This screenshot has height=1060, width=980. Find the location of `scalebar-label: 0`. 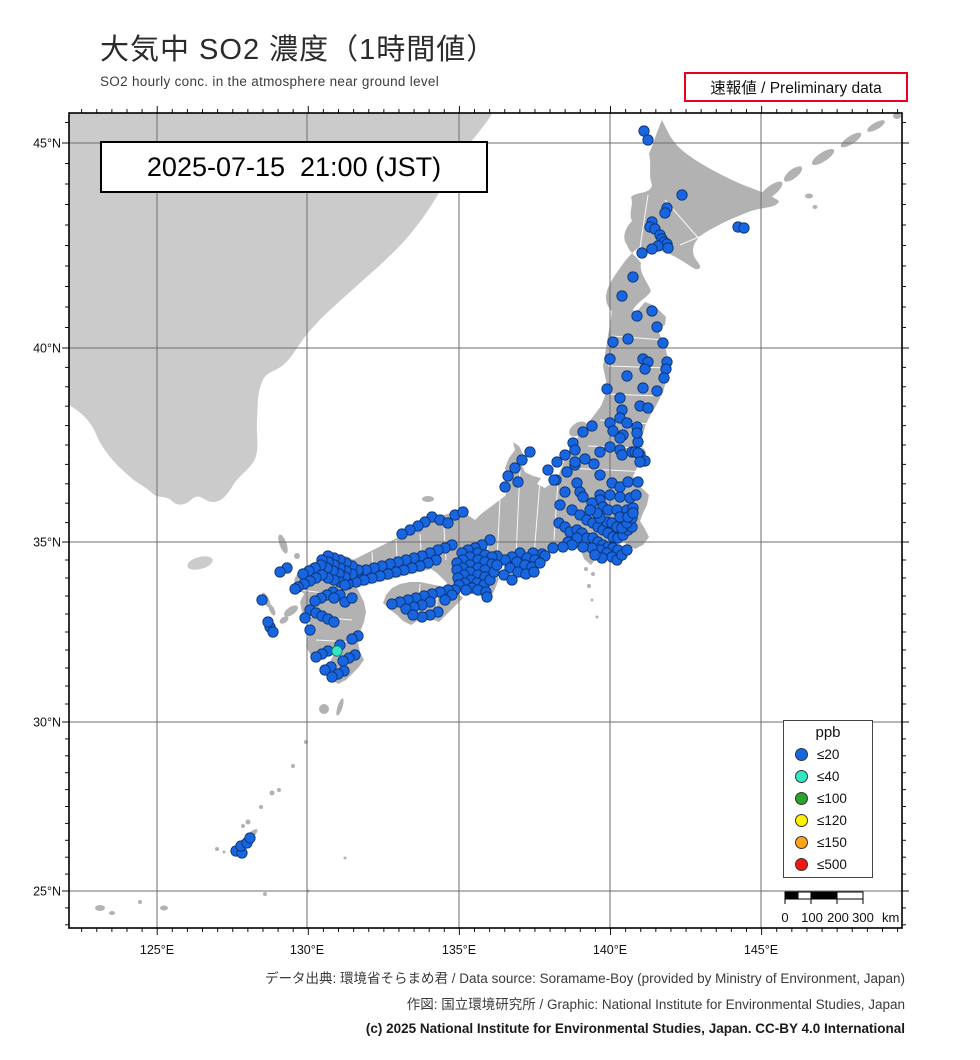

scalebar-label: 0 is located at coordinates (784, 917).